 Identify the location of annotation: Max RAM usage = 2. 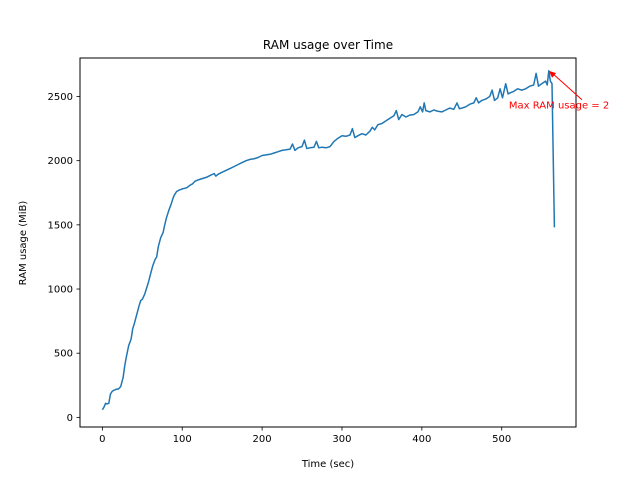
(559, 91).